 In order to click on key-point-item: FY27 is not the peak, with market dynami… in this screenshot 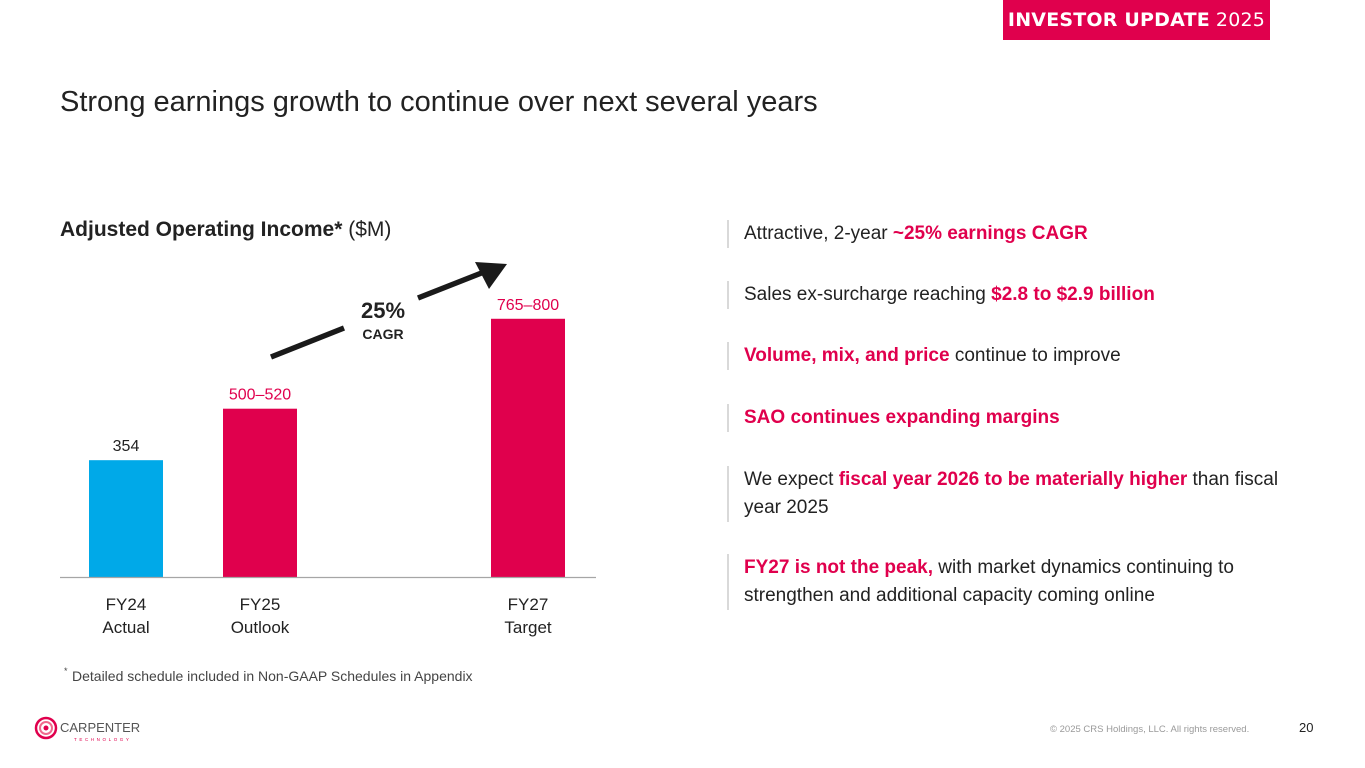, I will do `click(1015, 582)`.